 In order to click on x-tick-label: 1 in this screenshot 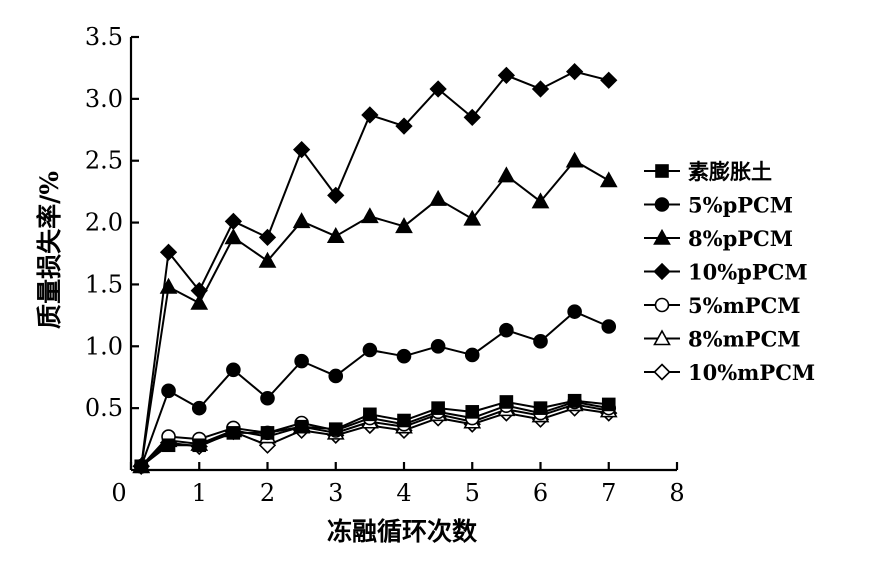, I will do `click(199, 493)`.